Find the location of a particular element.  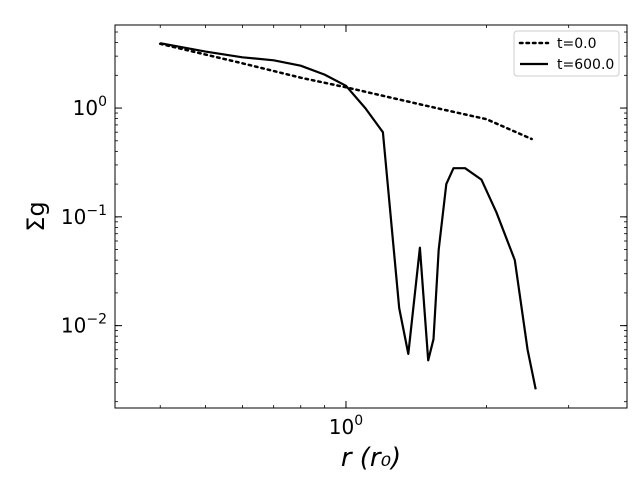

y-tick-label: 10⁰ is located at coordinates (90, 107).